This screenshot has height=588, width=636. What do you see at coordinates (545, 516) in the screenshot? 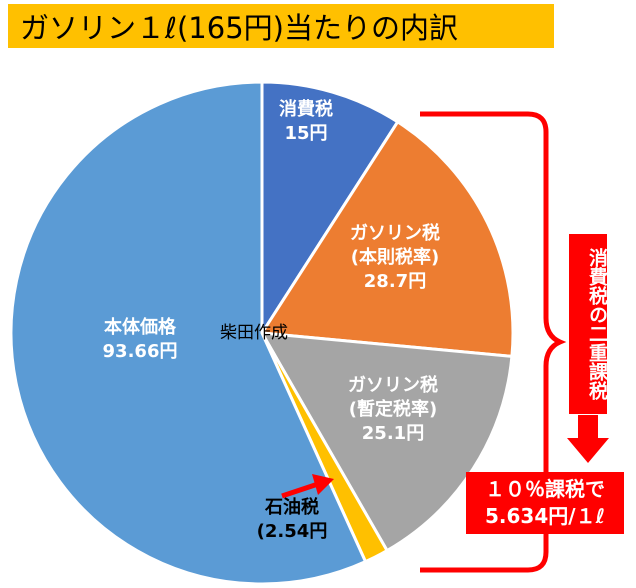
I see `tax-note-line2: 5.634円/１ℓ` at bounding box center [545, 516].